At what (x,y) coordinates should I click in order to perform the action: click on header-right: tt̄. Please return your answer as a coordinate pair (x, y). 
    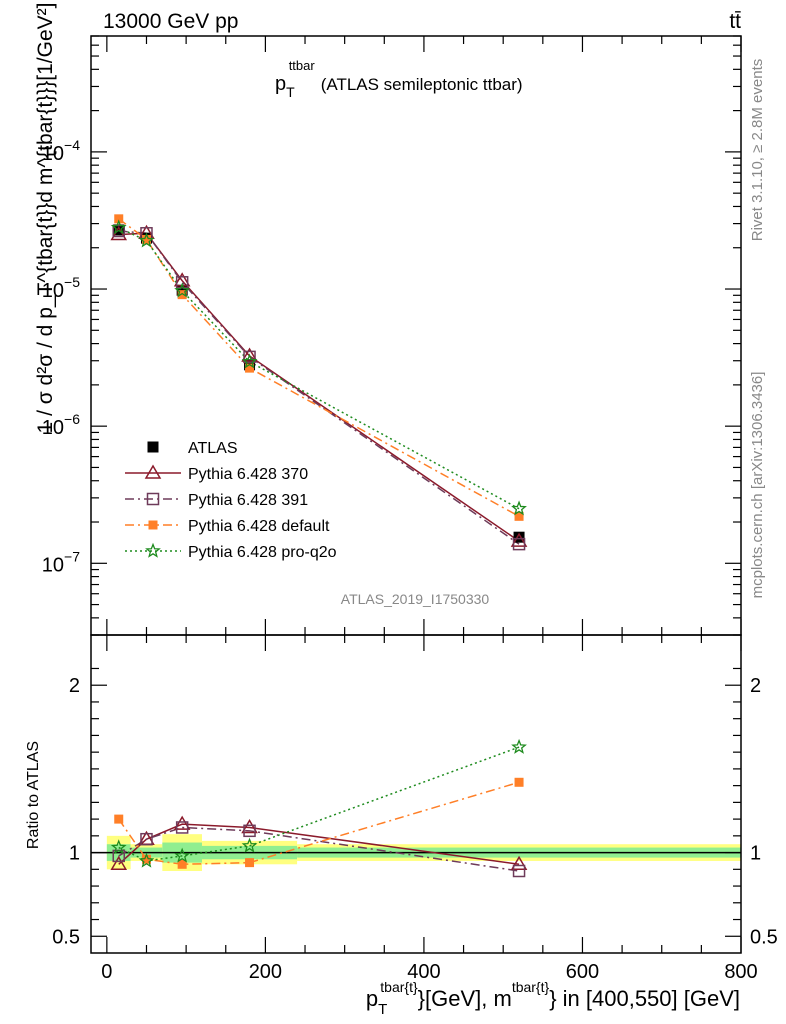
    Looking at the image, I should click on (735, 21).